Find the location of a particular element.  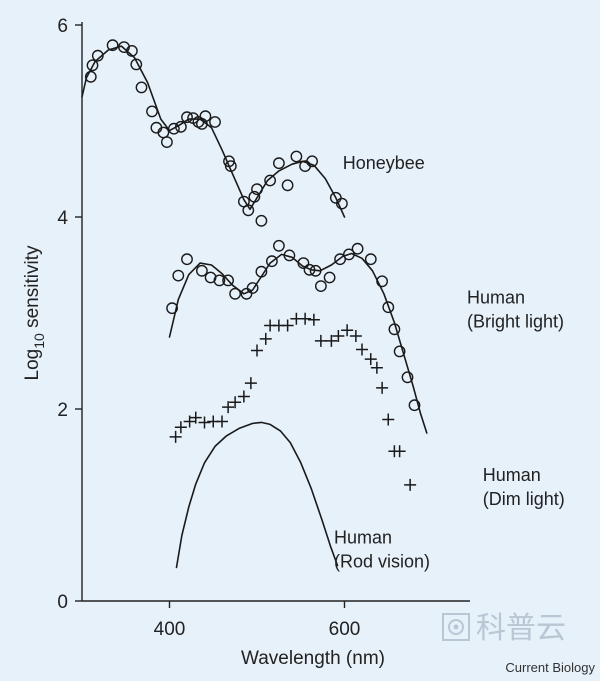

source-label: Current Biology is located at coordinates (550, 667).